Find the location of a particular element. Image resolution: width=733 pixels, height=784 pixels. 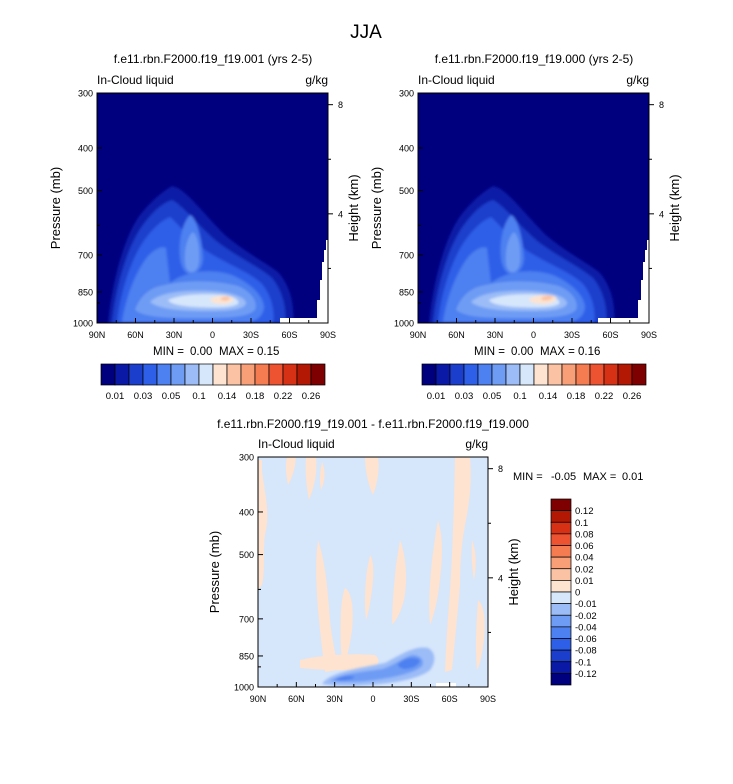

colorbar-panel-2: 0.01 0.03 0.05 0.1 0.14 0.18 0.22 0.26 is located at coordinates (534, 382).